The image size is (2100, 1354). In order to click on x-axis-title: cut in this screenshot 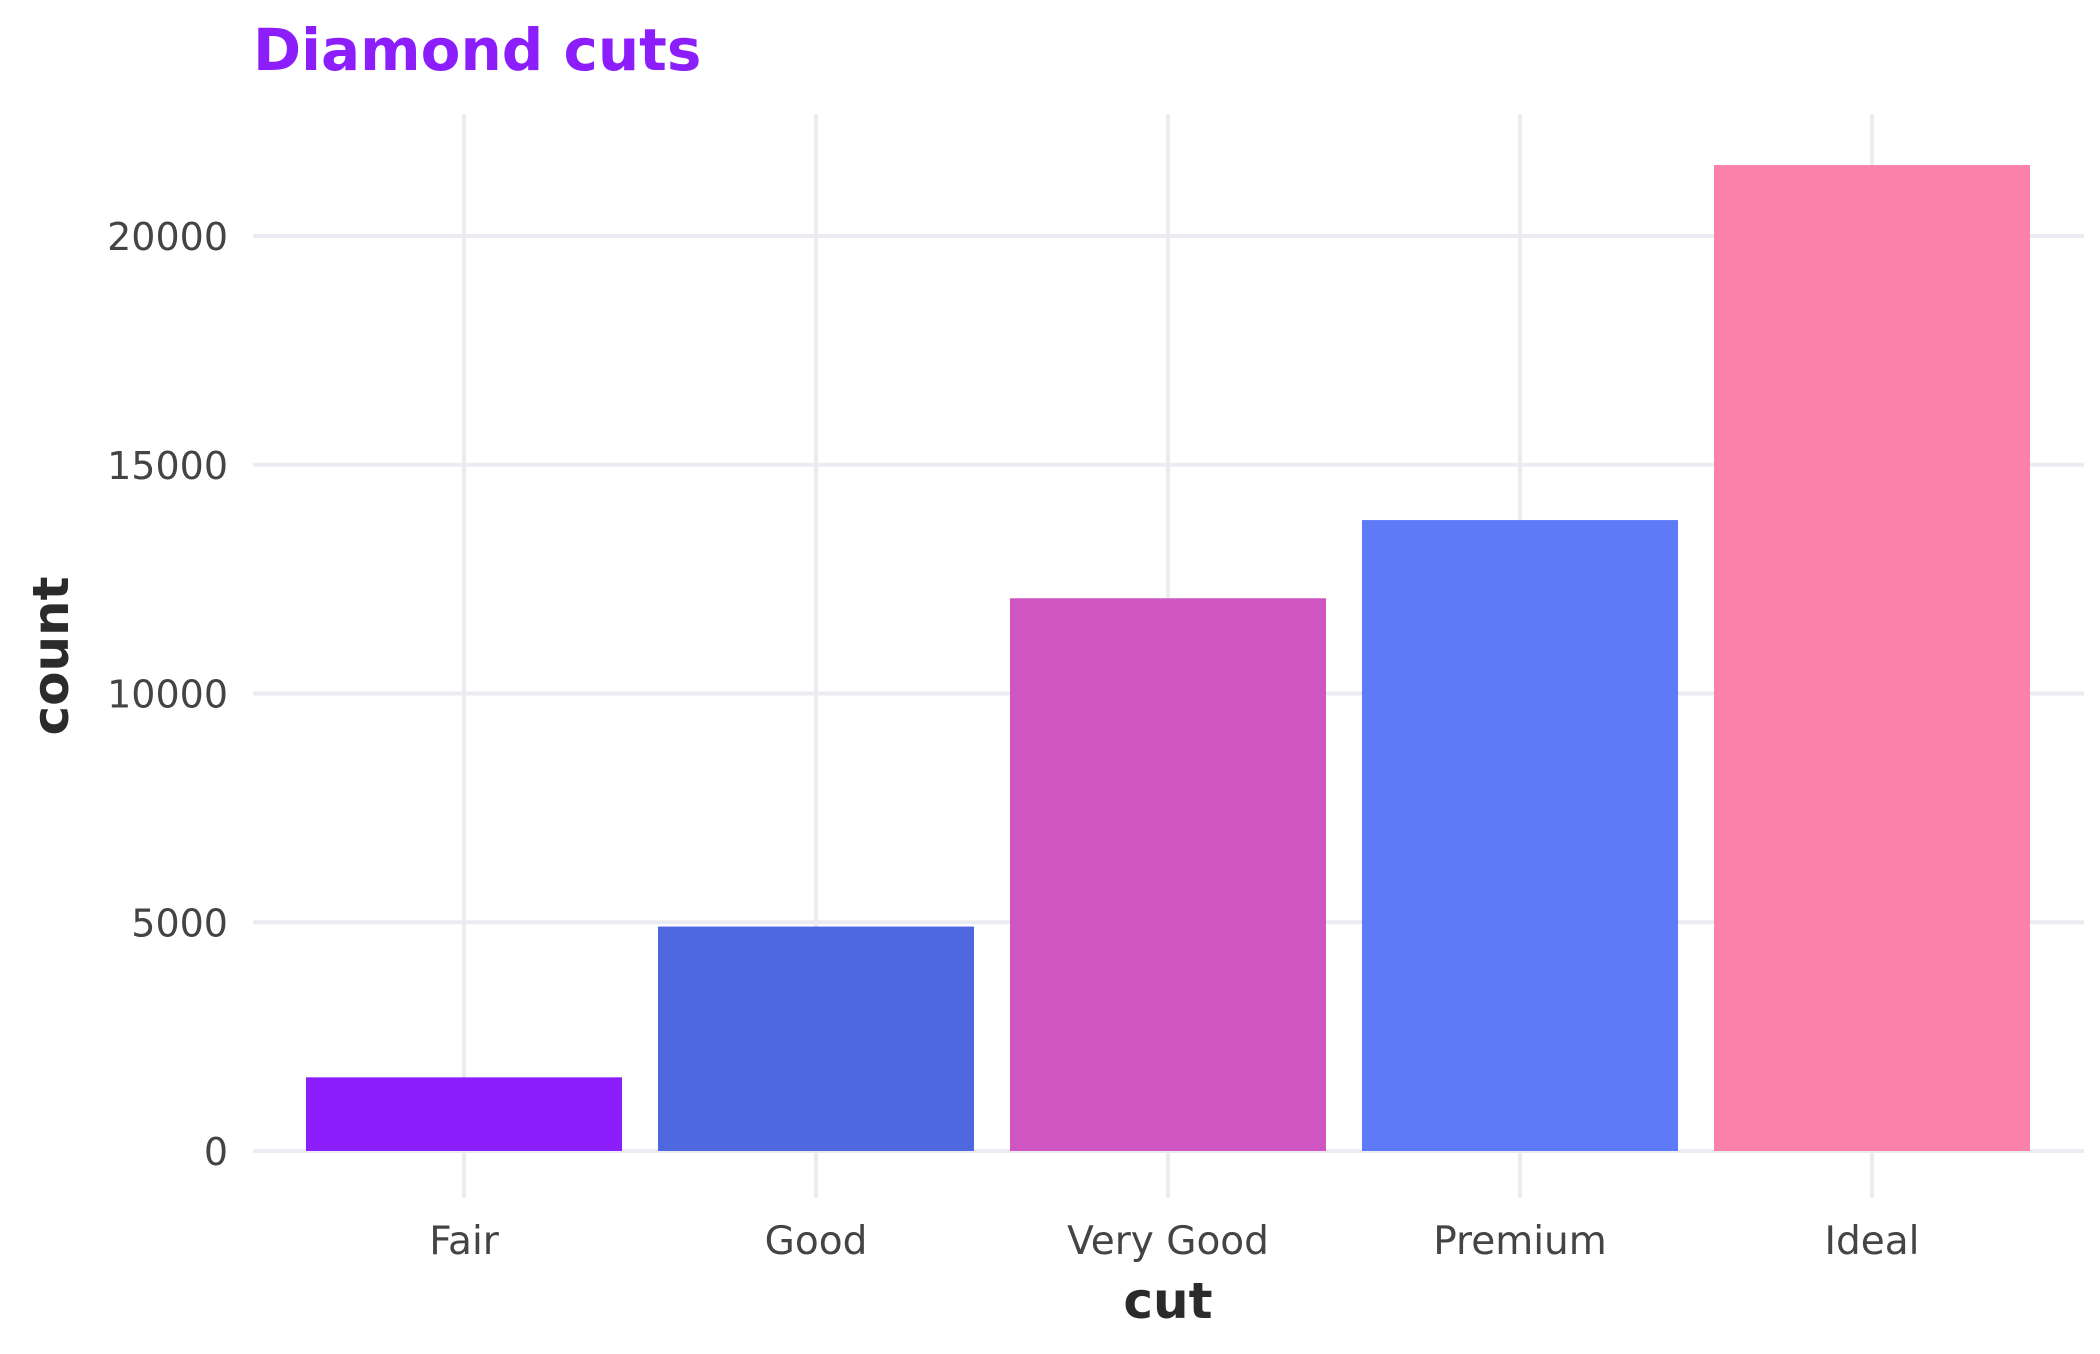, I will do `click(1167, 1301)`.